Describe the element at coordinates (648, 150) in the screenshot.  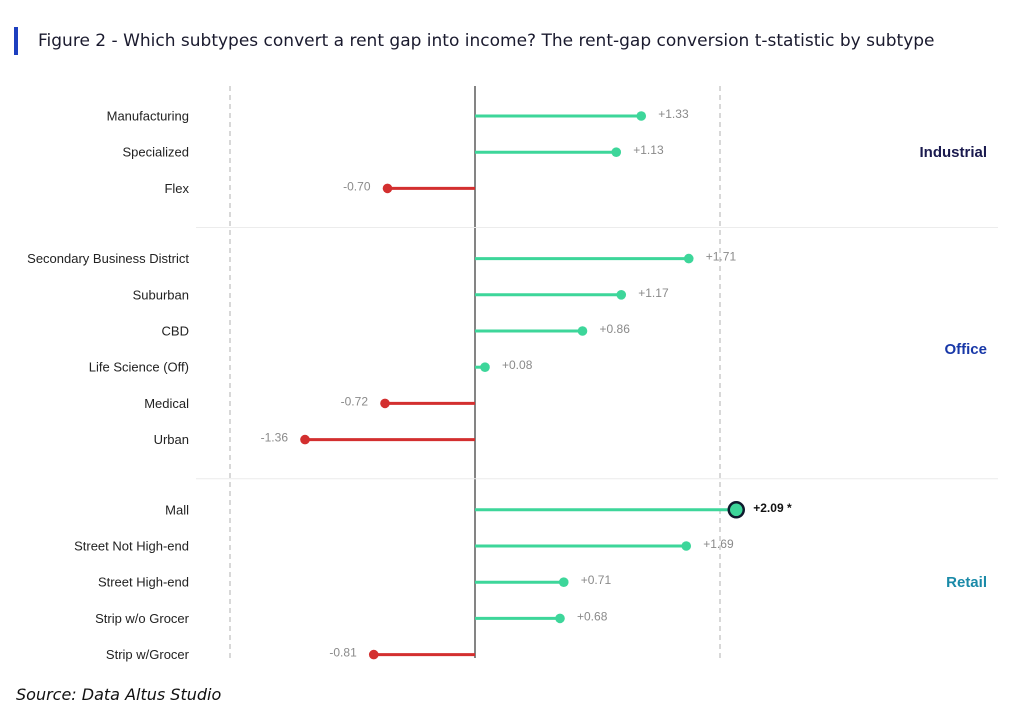
I see `value-label: +1.13` at that location.